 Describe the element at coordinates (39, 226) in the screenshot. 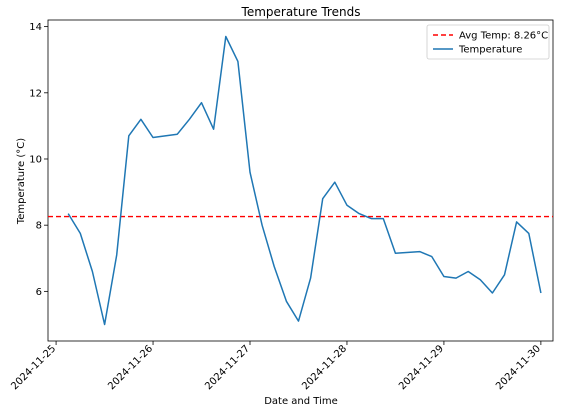

I see `y-tick-label: 8` at that location.